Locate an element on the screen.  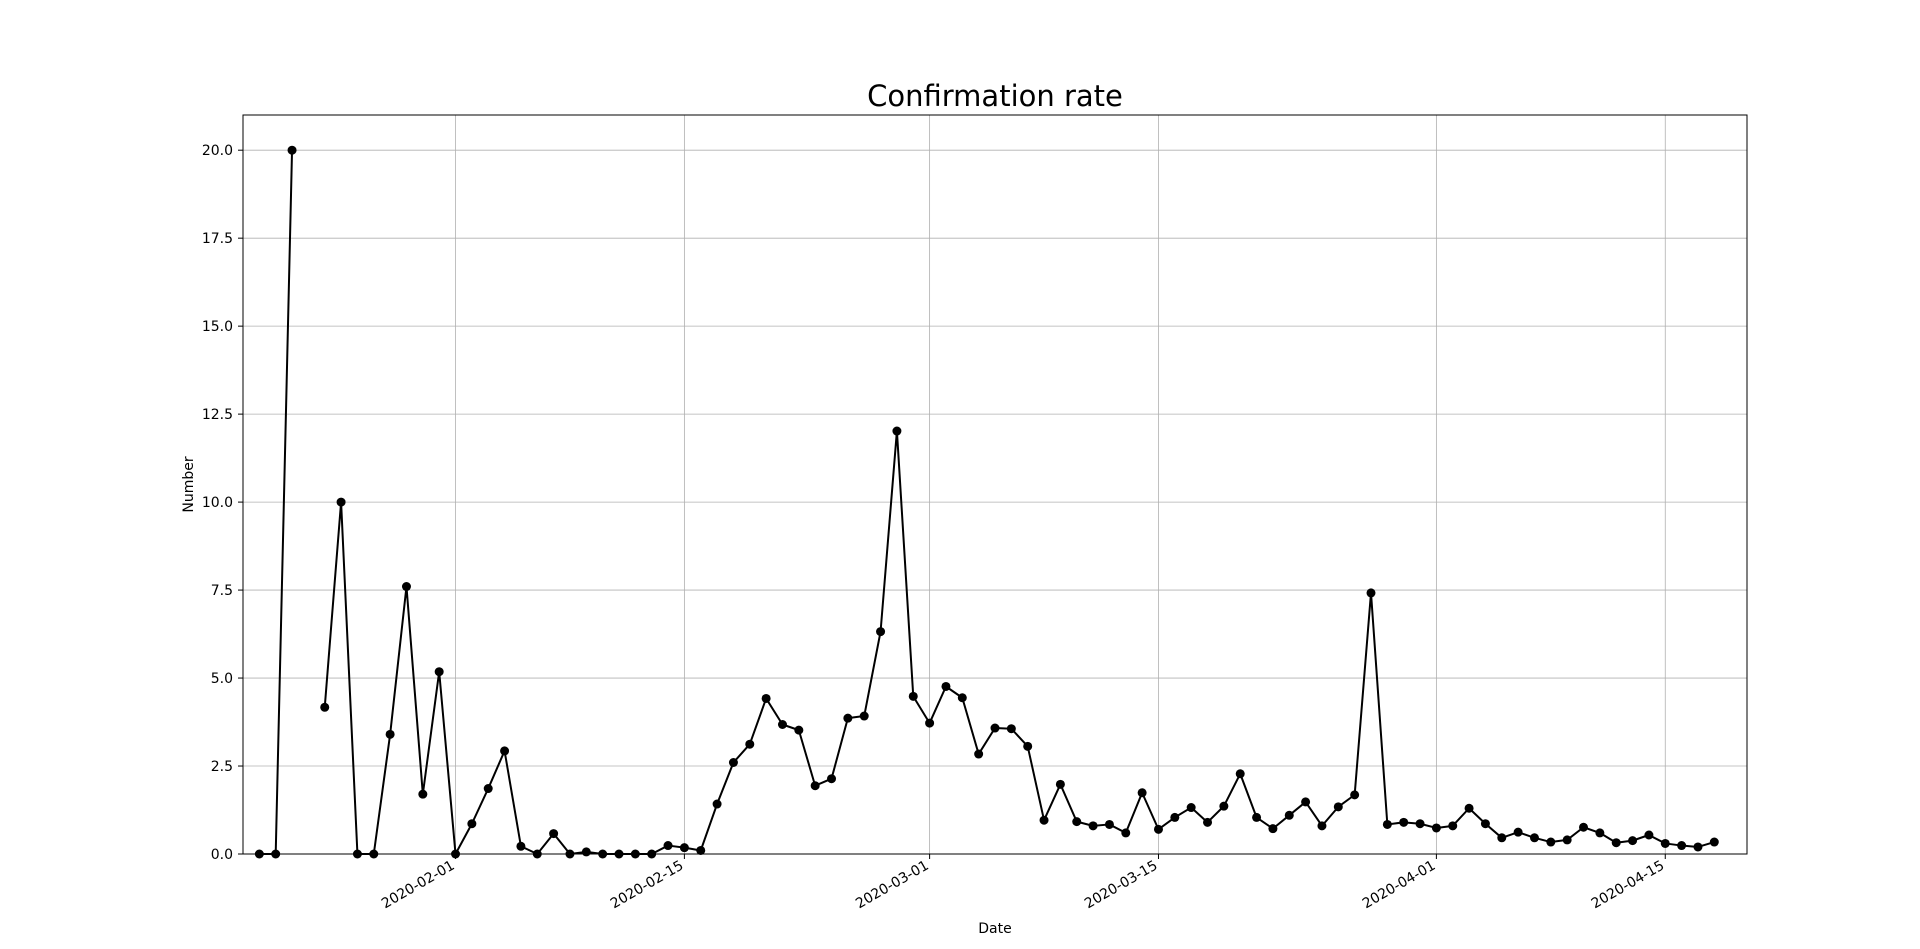
y-tick-label: 0.0 is located at coordinates (222, 855).